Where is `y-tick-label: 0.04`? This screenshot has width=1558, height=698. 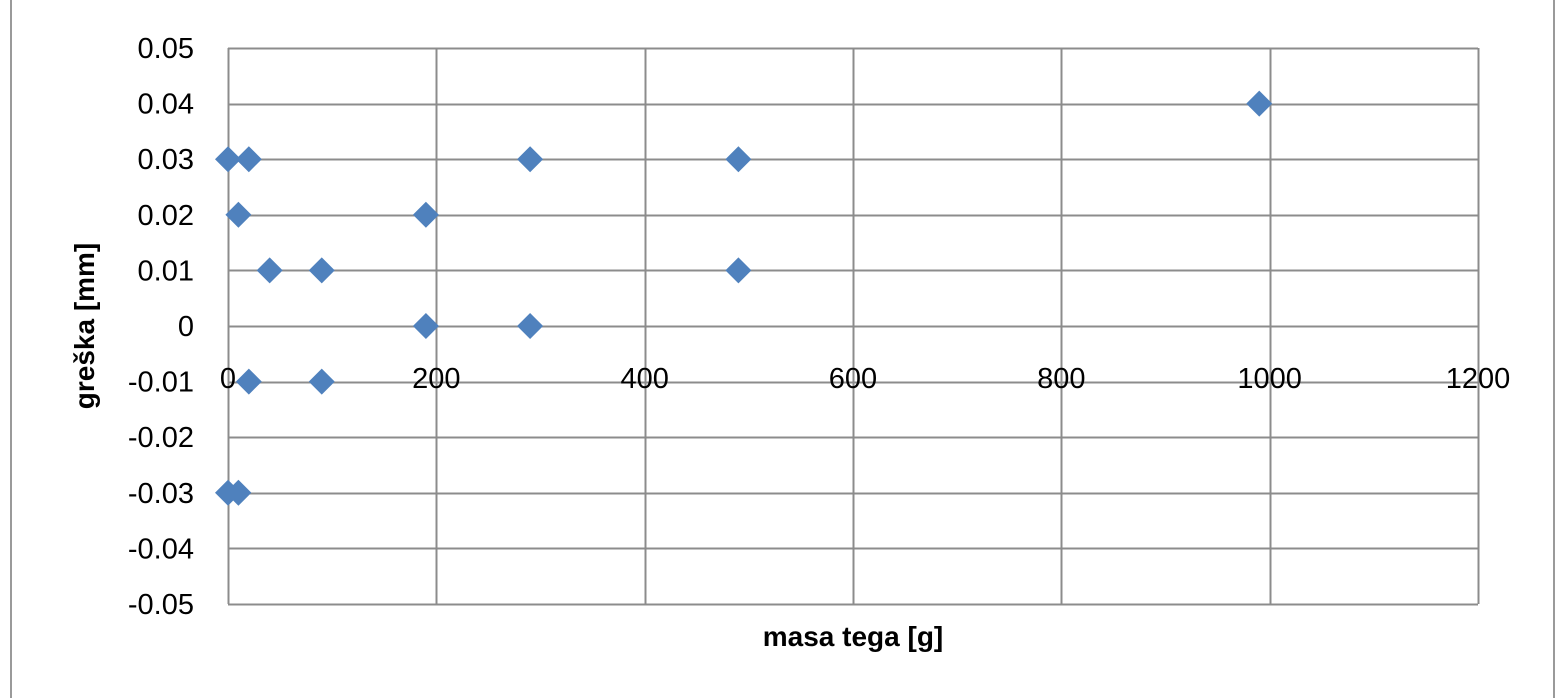
y-tick-label: 0.04 is located at coordinates (166, 105).